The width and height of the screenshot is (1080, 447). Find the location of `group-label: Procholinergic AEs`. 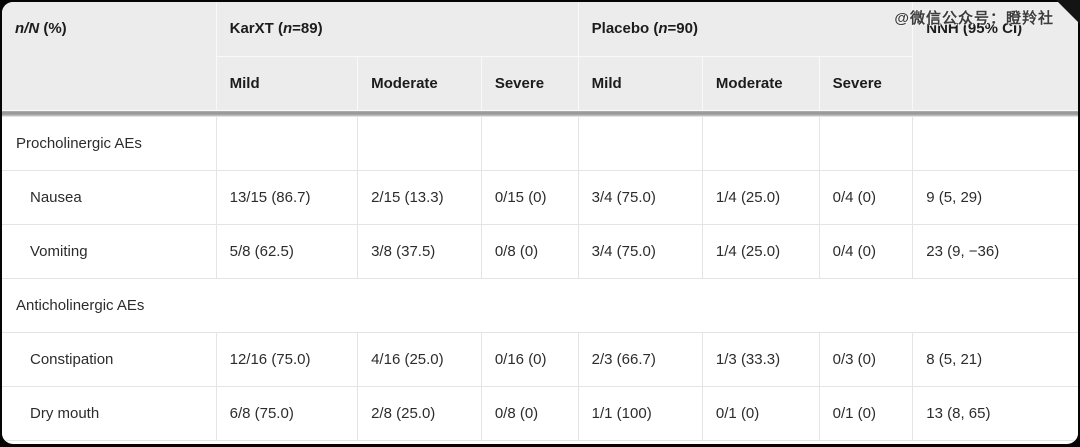

group-label: Procholinergic AEs is located at coordinates (109, 143).